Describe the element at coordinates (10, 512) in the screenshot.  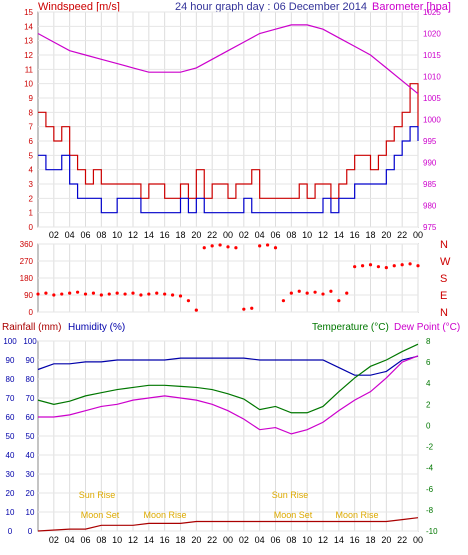
I see `rainfall-tick-label: 10` at that location.